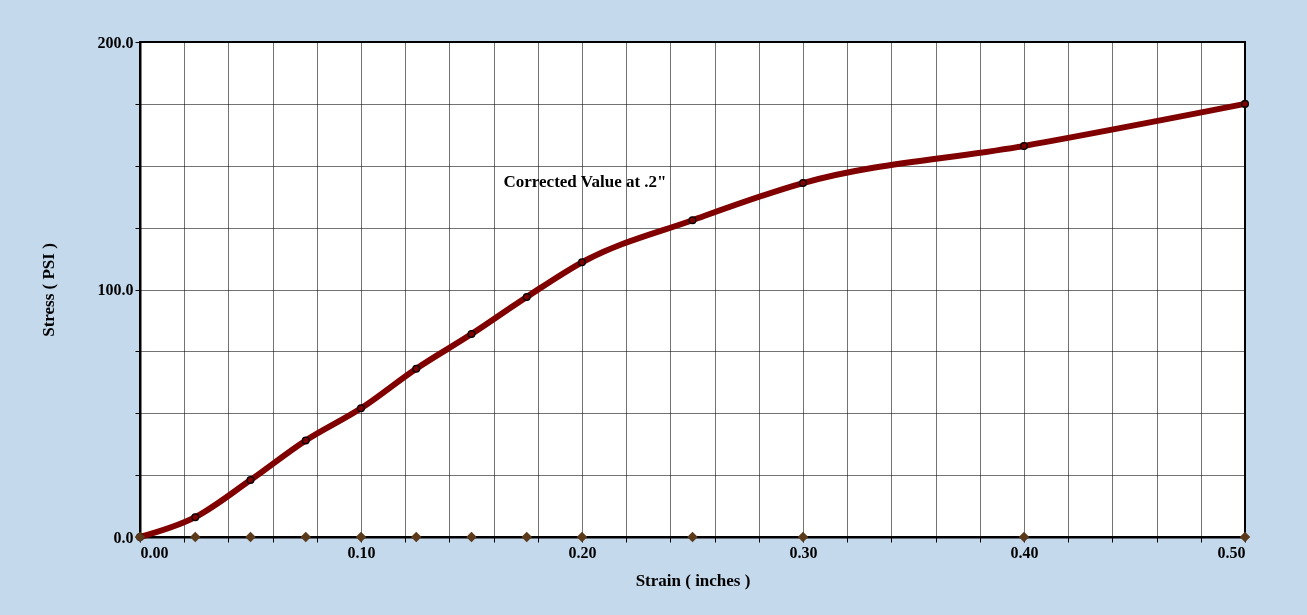  What do you see at coordinates (115, 42) in the screenshot?
I see `y-tick-label: 200.0` at bounding box center [115, 42].